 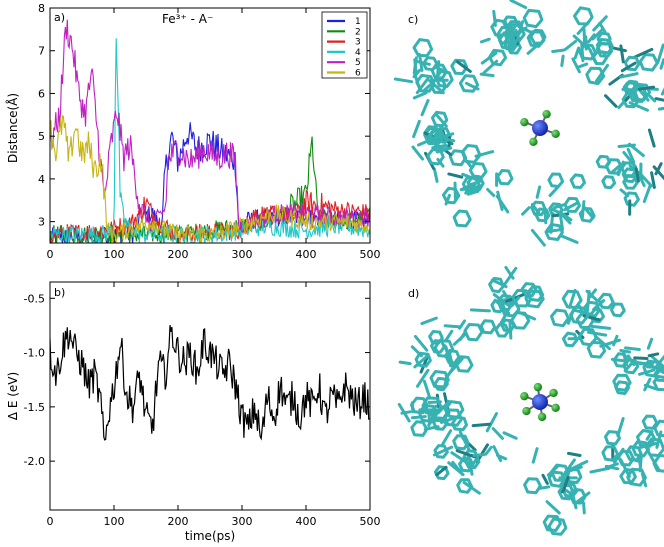 I want to click on panel-b-xlabel: time(ps), so click(x=210, y=536).